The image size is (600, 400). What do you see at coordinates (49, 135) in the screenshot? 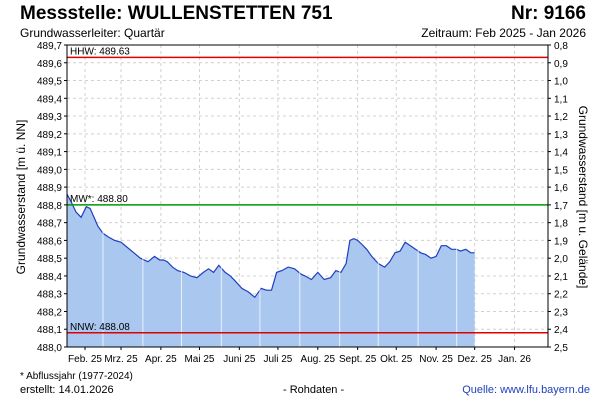
I see `y-tick-label: 489,2` at bounding box center [49, 135].